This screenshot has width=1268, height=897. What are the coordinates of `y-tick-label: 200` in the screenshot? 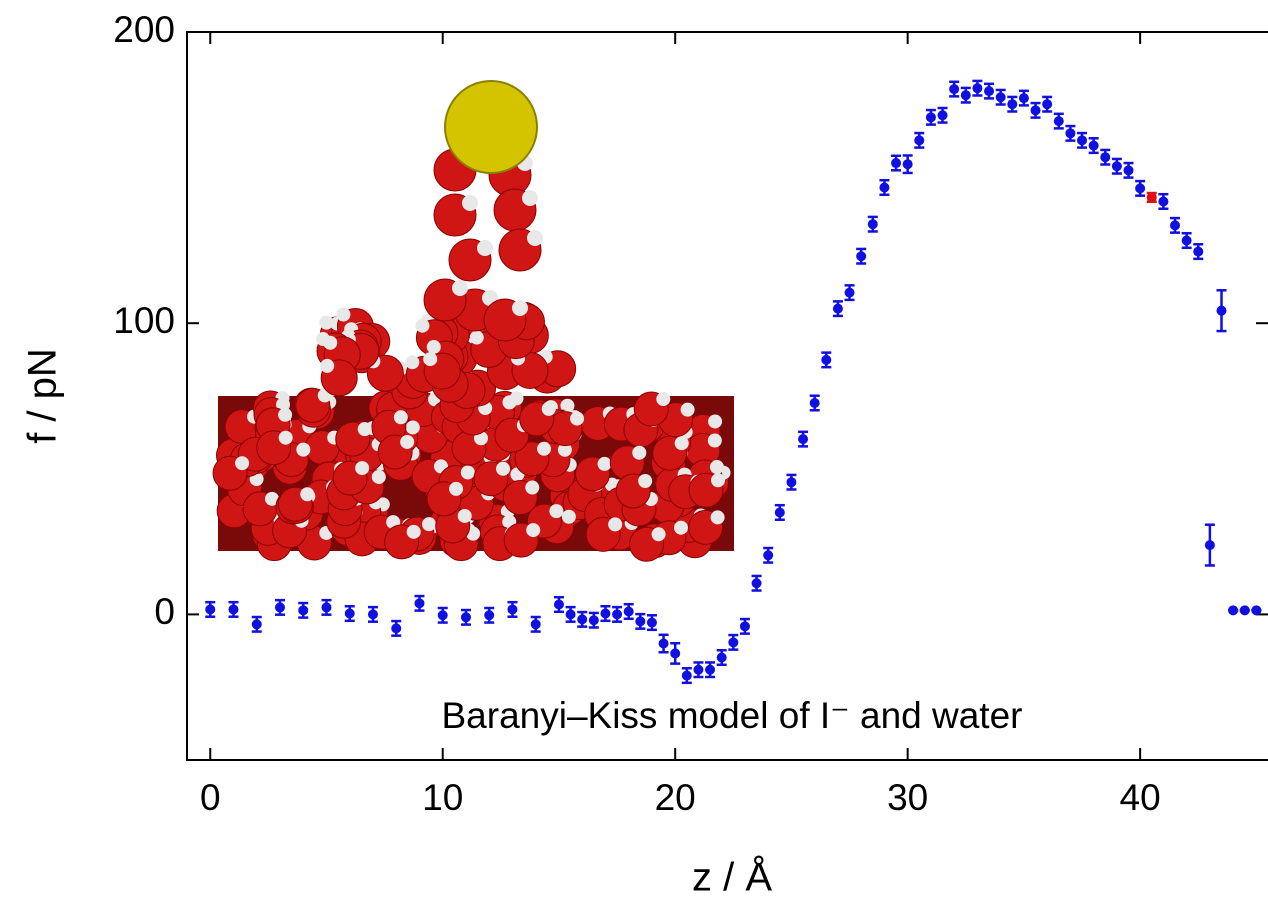 It's located at (144, 29).